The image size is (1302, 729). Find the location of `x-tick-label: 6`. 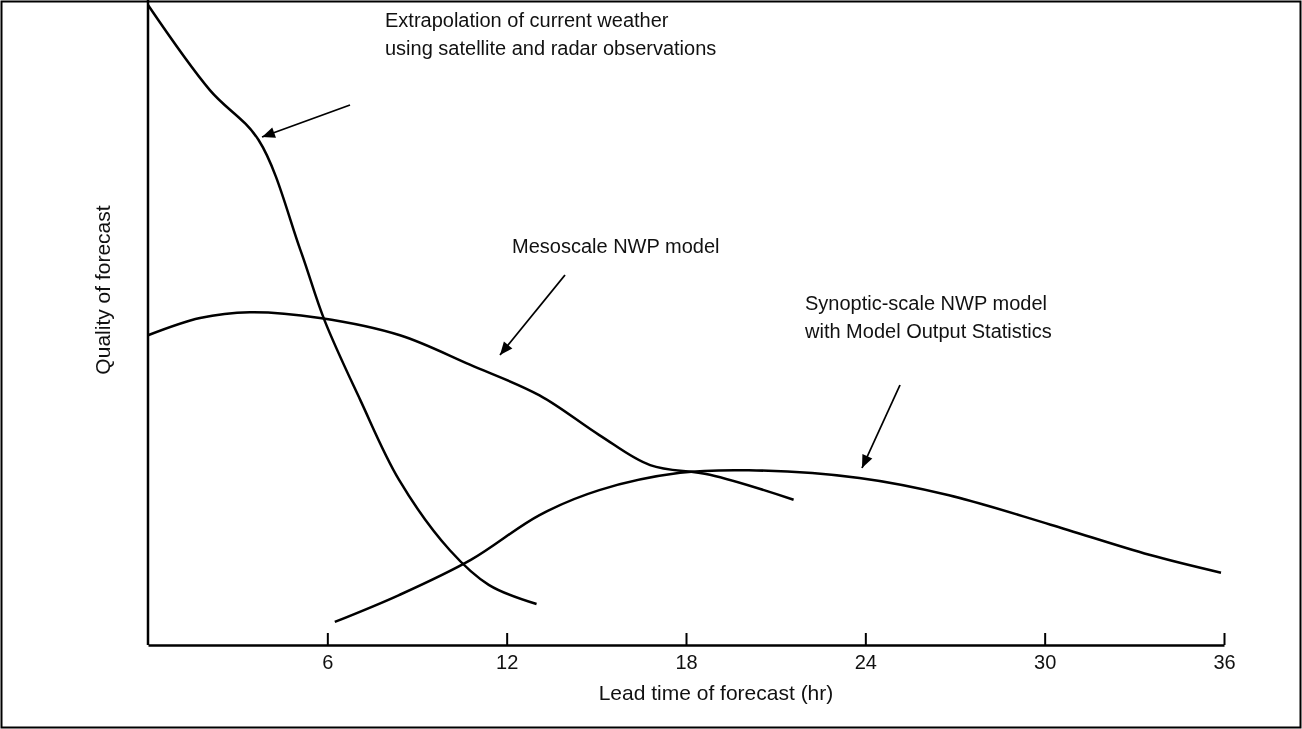

x-tick-label: 6 is located at coordinates (328, 662).